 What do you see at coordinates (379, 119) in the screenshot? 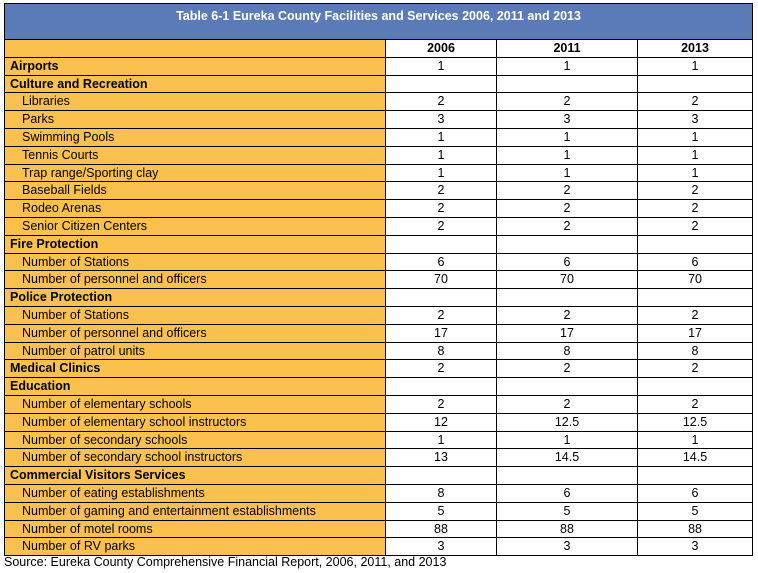
I see `table-row: Parks 3 3 3` at bounding box center [379, 119].